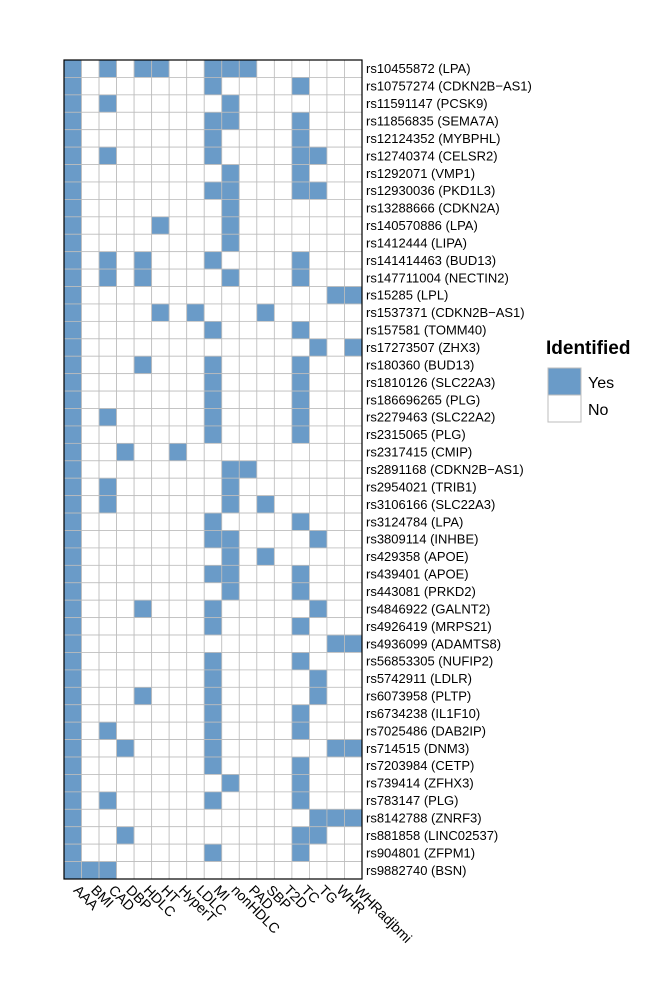 Image resolution: width=662 pixels, height=983 pixels. Describe the element at coordinates (424, 818) in the screenshot. I see `row-label: rs8142788 (ZNRF3)` at that location.